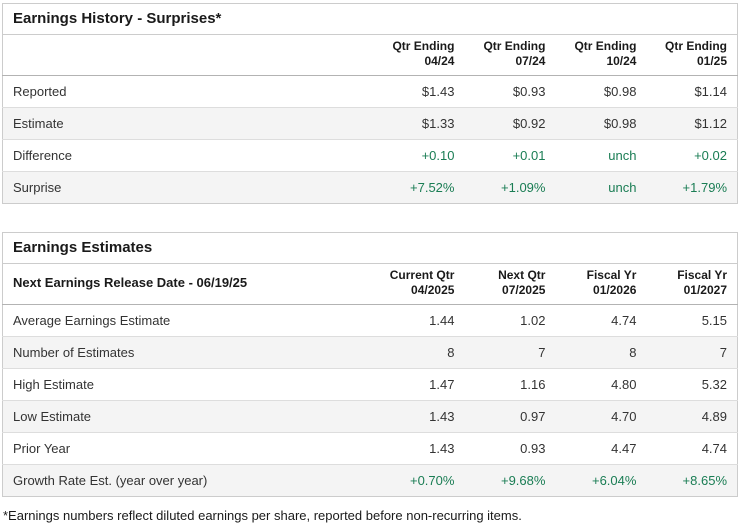 The width and height of the screenshot is (741, 523). Describe the element at coordinates (601, 284) in the screenshot. I see `column-header-fiscal-yr-2026: Fiscal Yr 01/2026` at that location.